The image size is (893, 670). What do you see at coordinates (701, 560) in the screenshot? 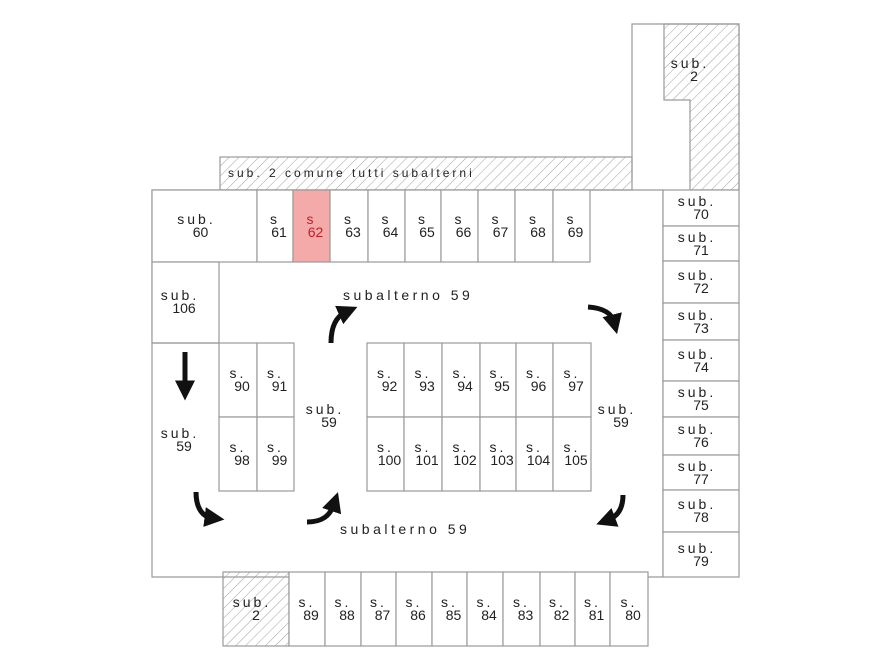
I see `unit-number: 79` at bounding box center [701, 560].